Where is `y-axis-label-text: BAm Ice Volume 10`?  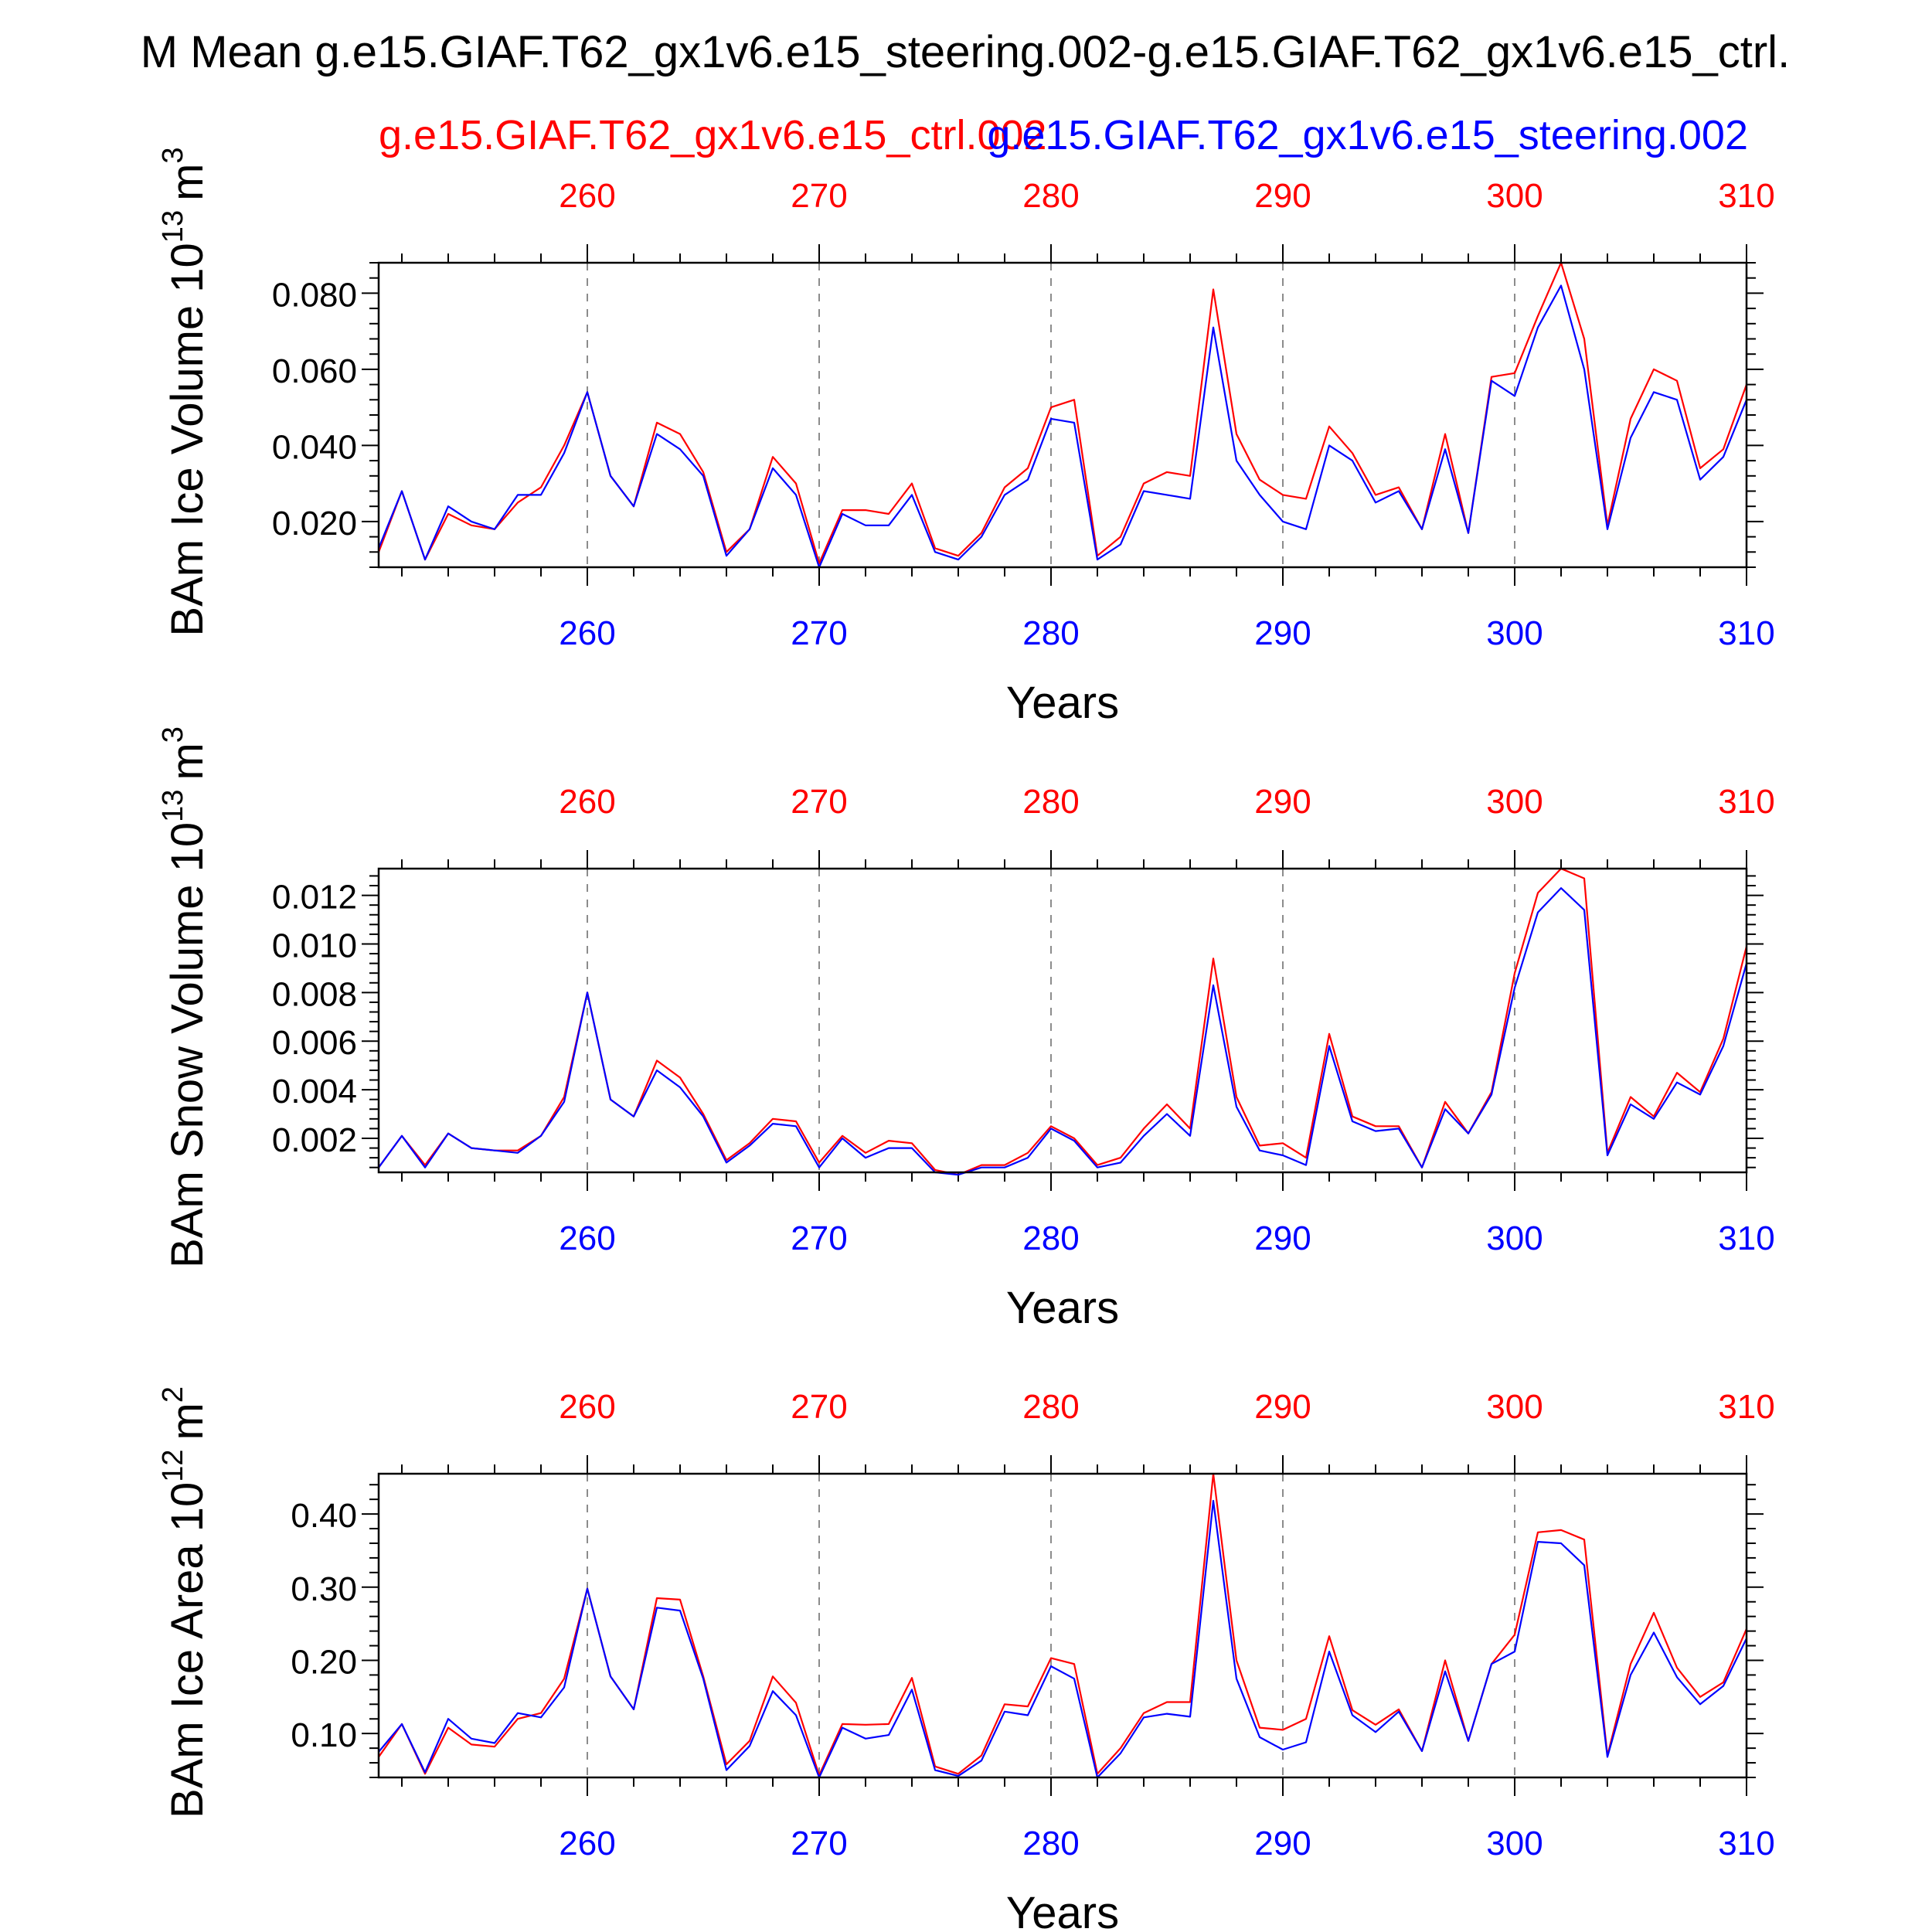 y-axis-label-text: BAm Ice Volume 10 is located at coordinates (188, 439).